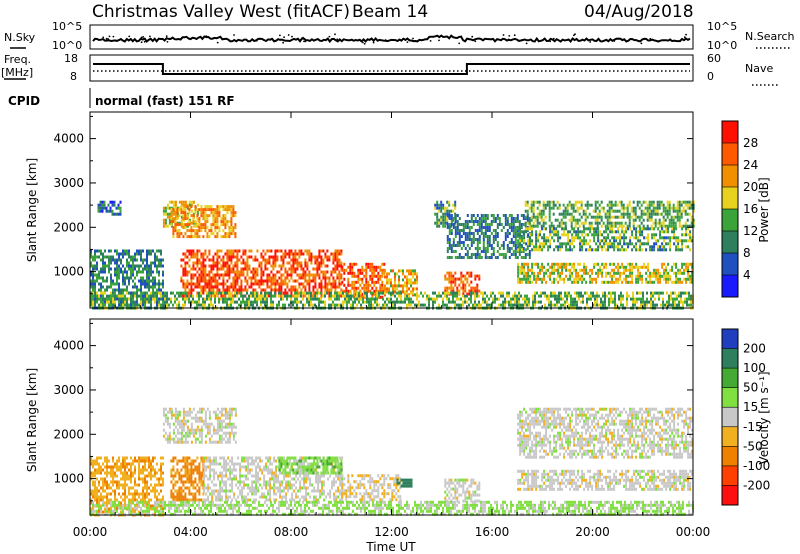 The width and height of the screenshot is (800, 554). Describe the element at coordinates (95, 488) in the screenshot. I see `velocity-cell` at that location.